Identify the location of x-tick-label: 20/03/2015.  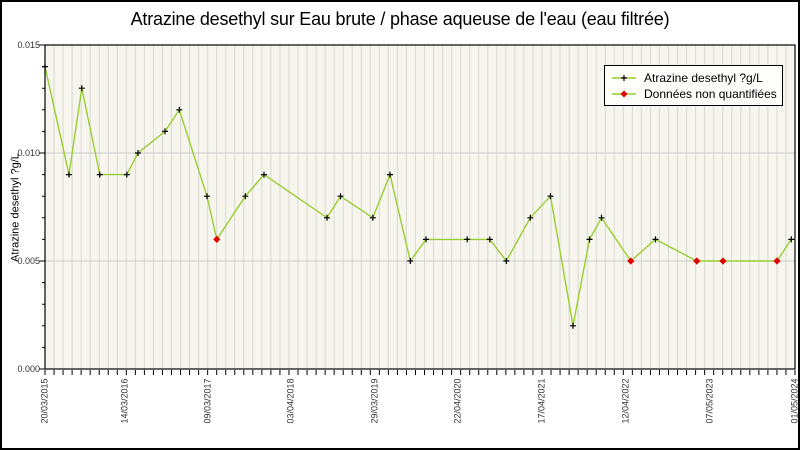
(44, 401).